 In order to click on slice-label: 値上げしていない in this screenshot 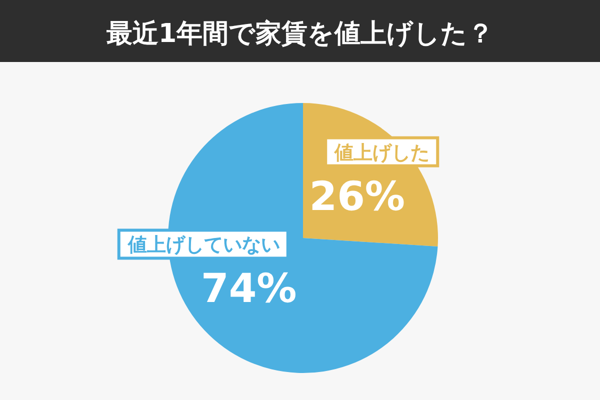, I will do `click(203, 245)`.